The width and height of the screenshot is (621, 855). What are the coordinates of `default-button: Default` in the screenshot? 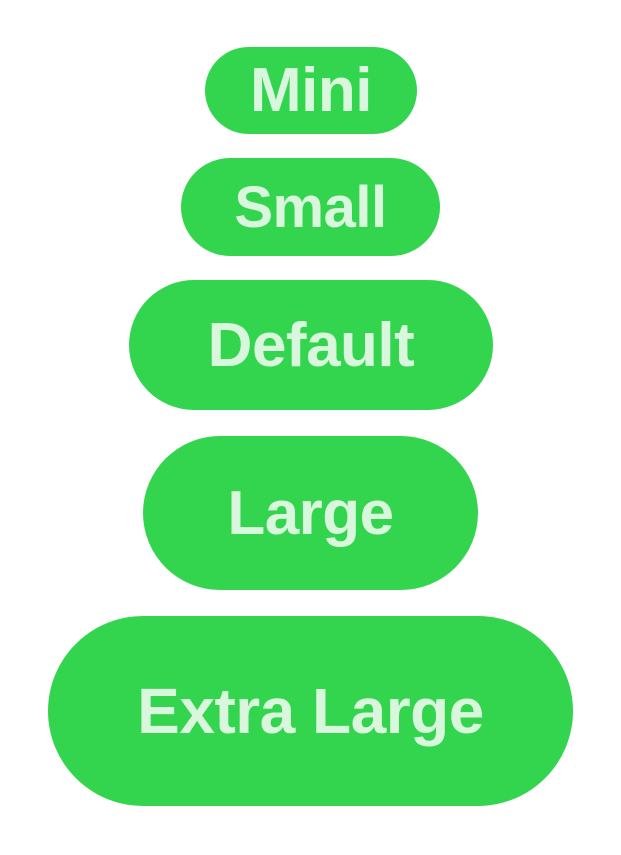 It's located at (311, 345).